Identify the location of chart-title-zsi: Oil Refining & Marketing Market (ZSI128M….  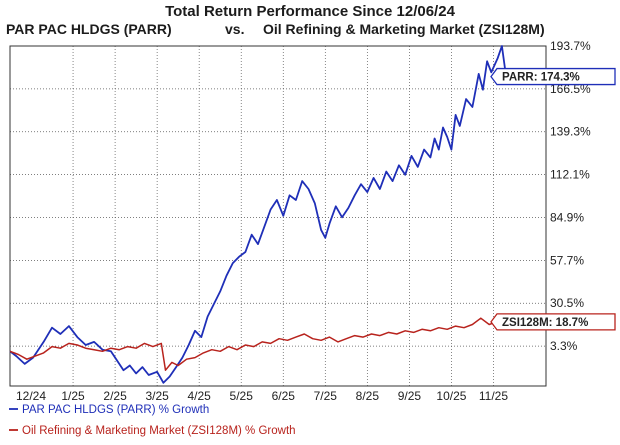
(404, 29).